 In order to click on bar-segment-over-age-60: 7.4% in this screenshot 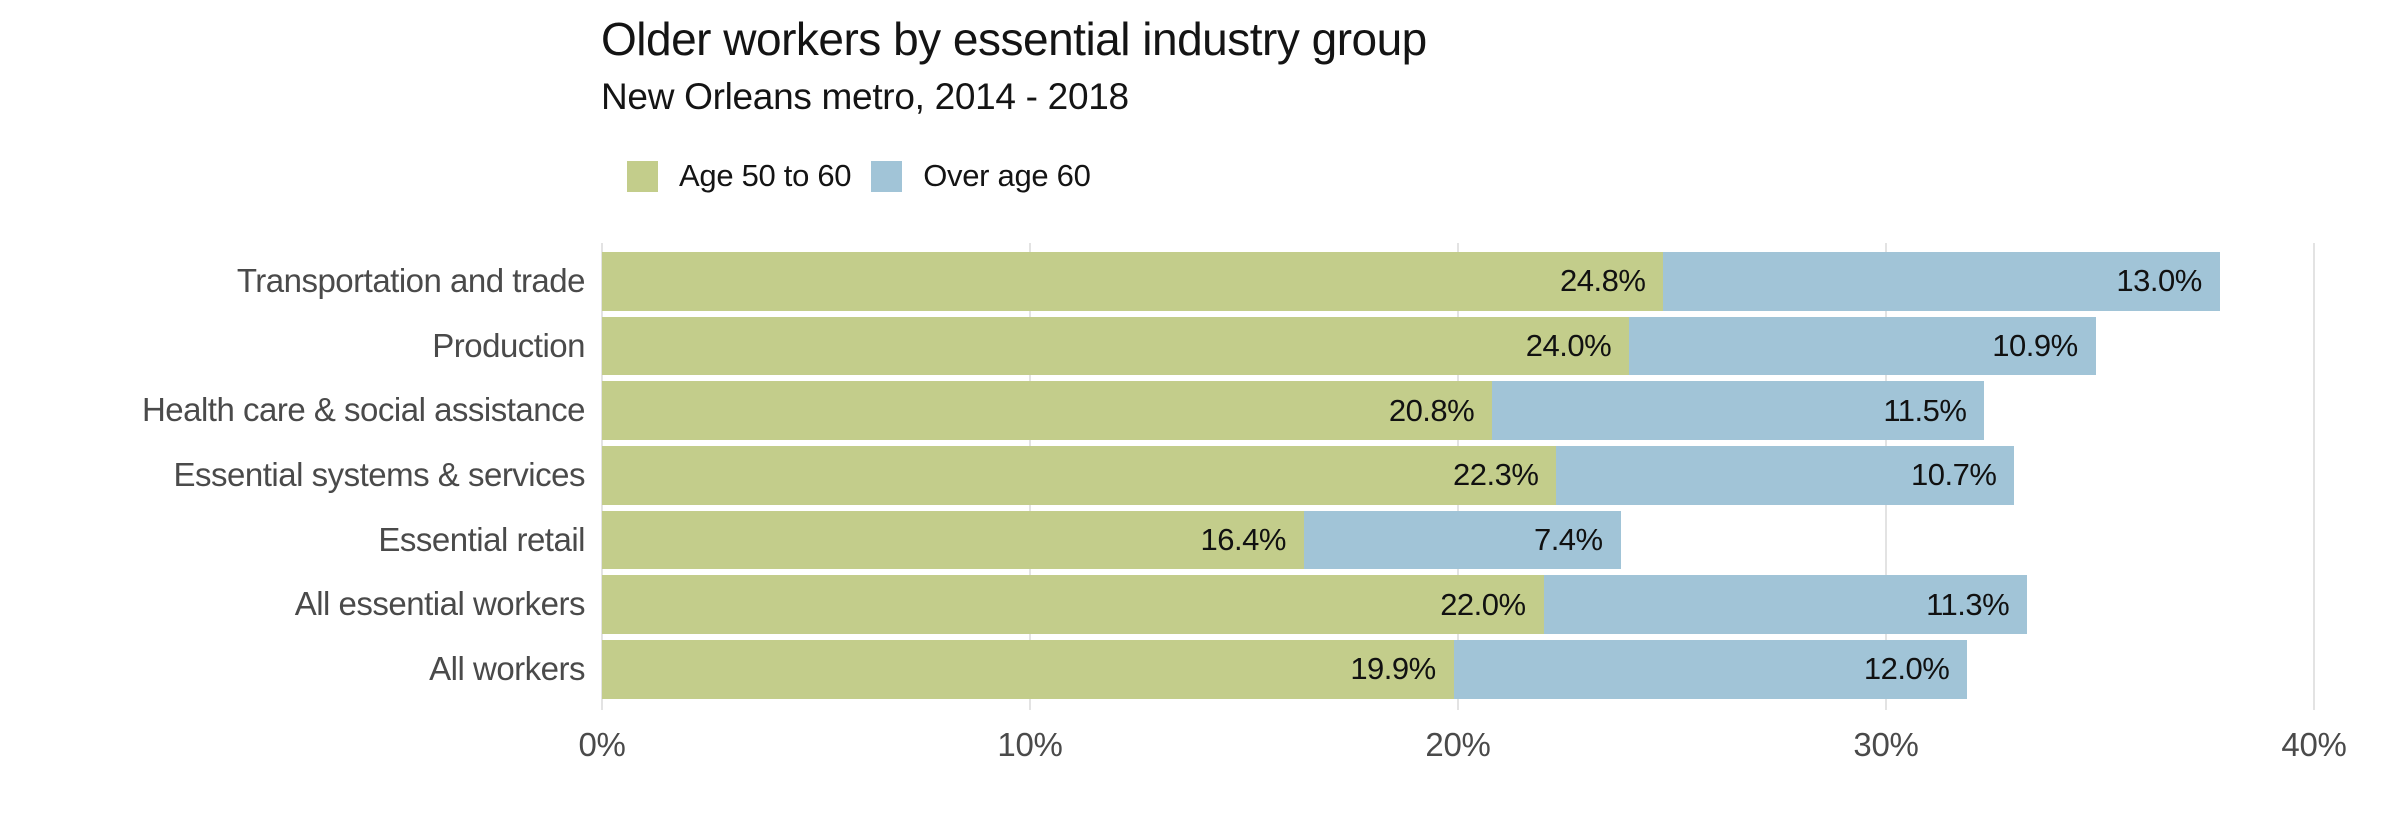, I will do `click(1462, 540)`.